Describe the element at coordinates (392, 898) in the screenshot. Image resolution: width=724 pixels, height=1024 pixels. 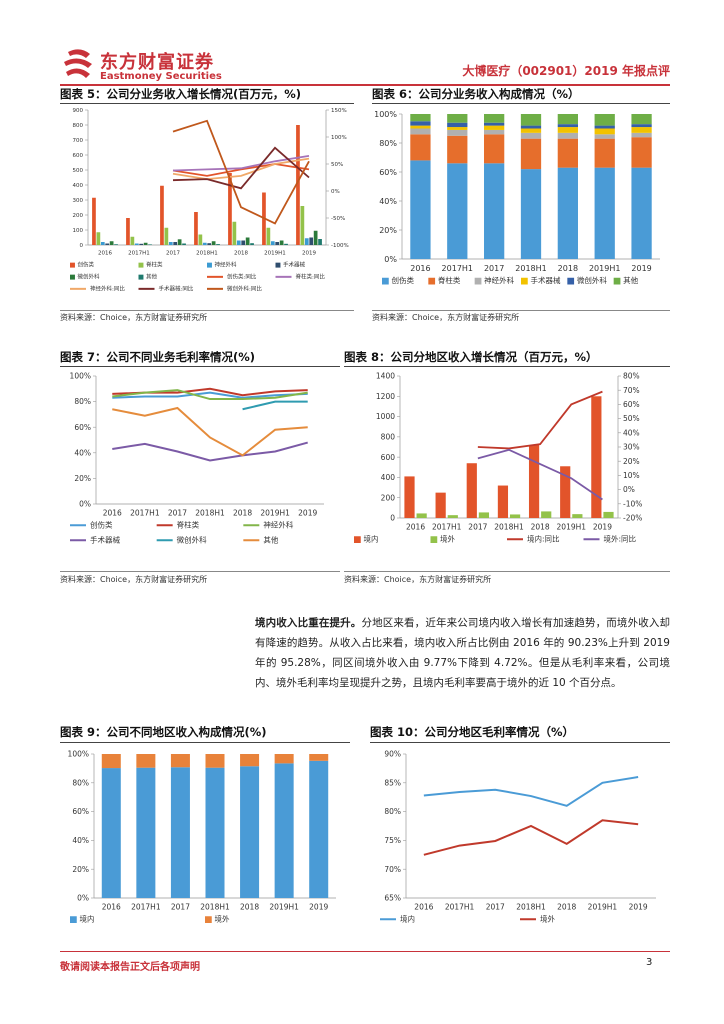
I see `y-tick-label: 65%` at that location.